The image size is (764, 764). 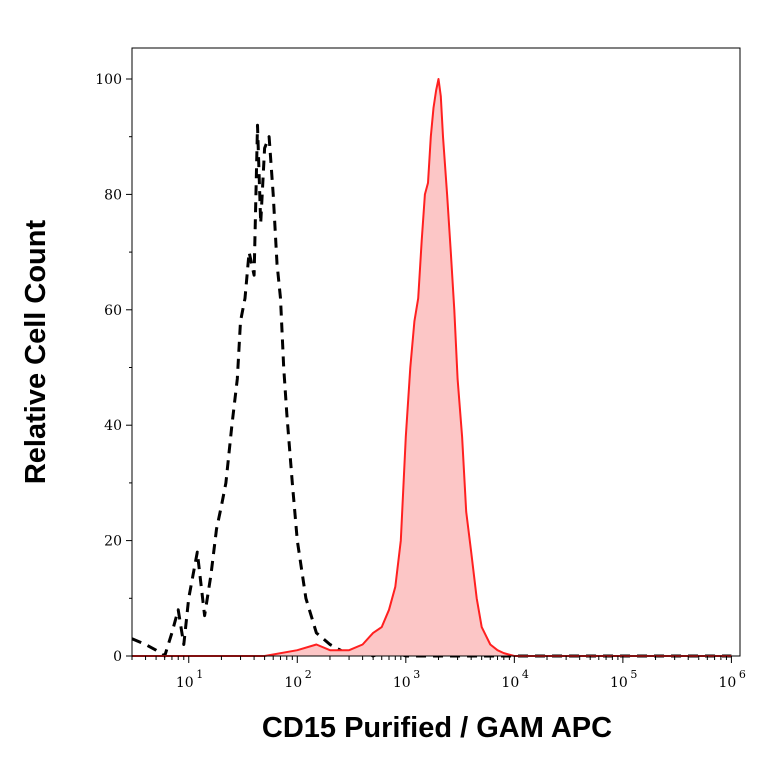 I want to click on y-tick-label: 0, so click(x=117, y=657).